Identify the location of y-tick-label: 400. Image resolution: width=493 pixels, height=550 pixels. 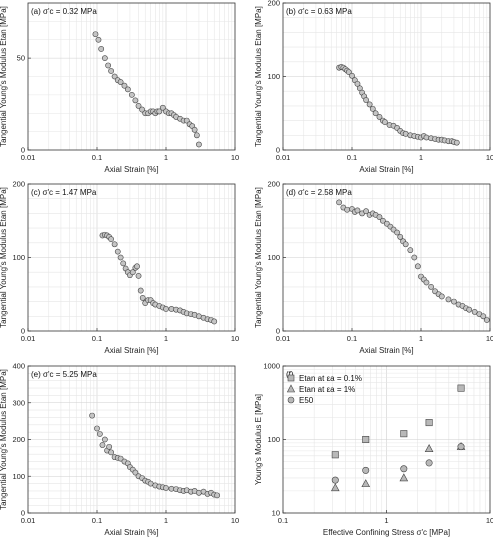
(18, 366).